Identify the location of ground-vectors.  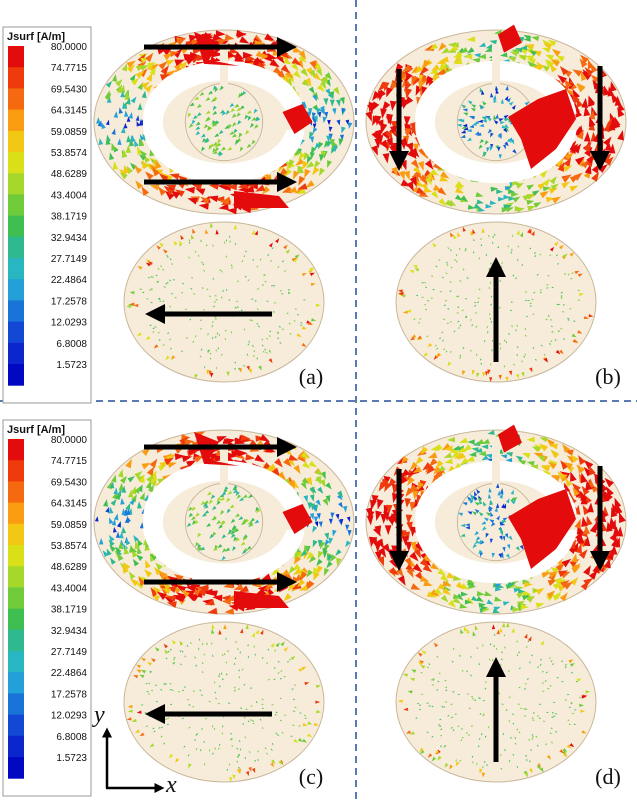
(494, 700).